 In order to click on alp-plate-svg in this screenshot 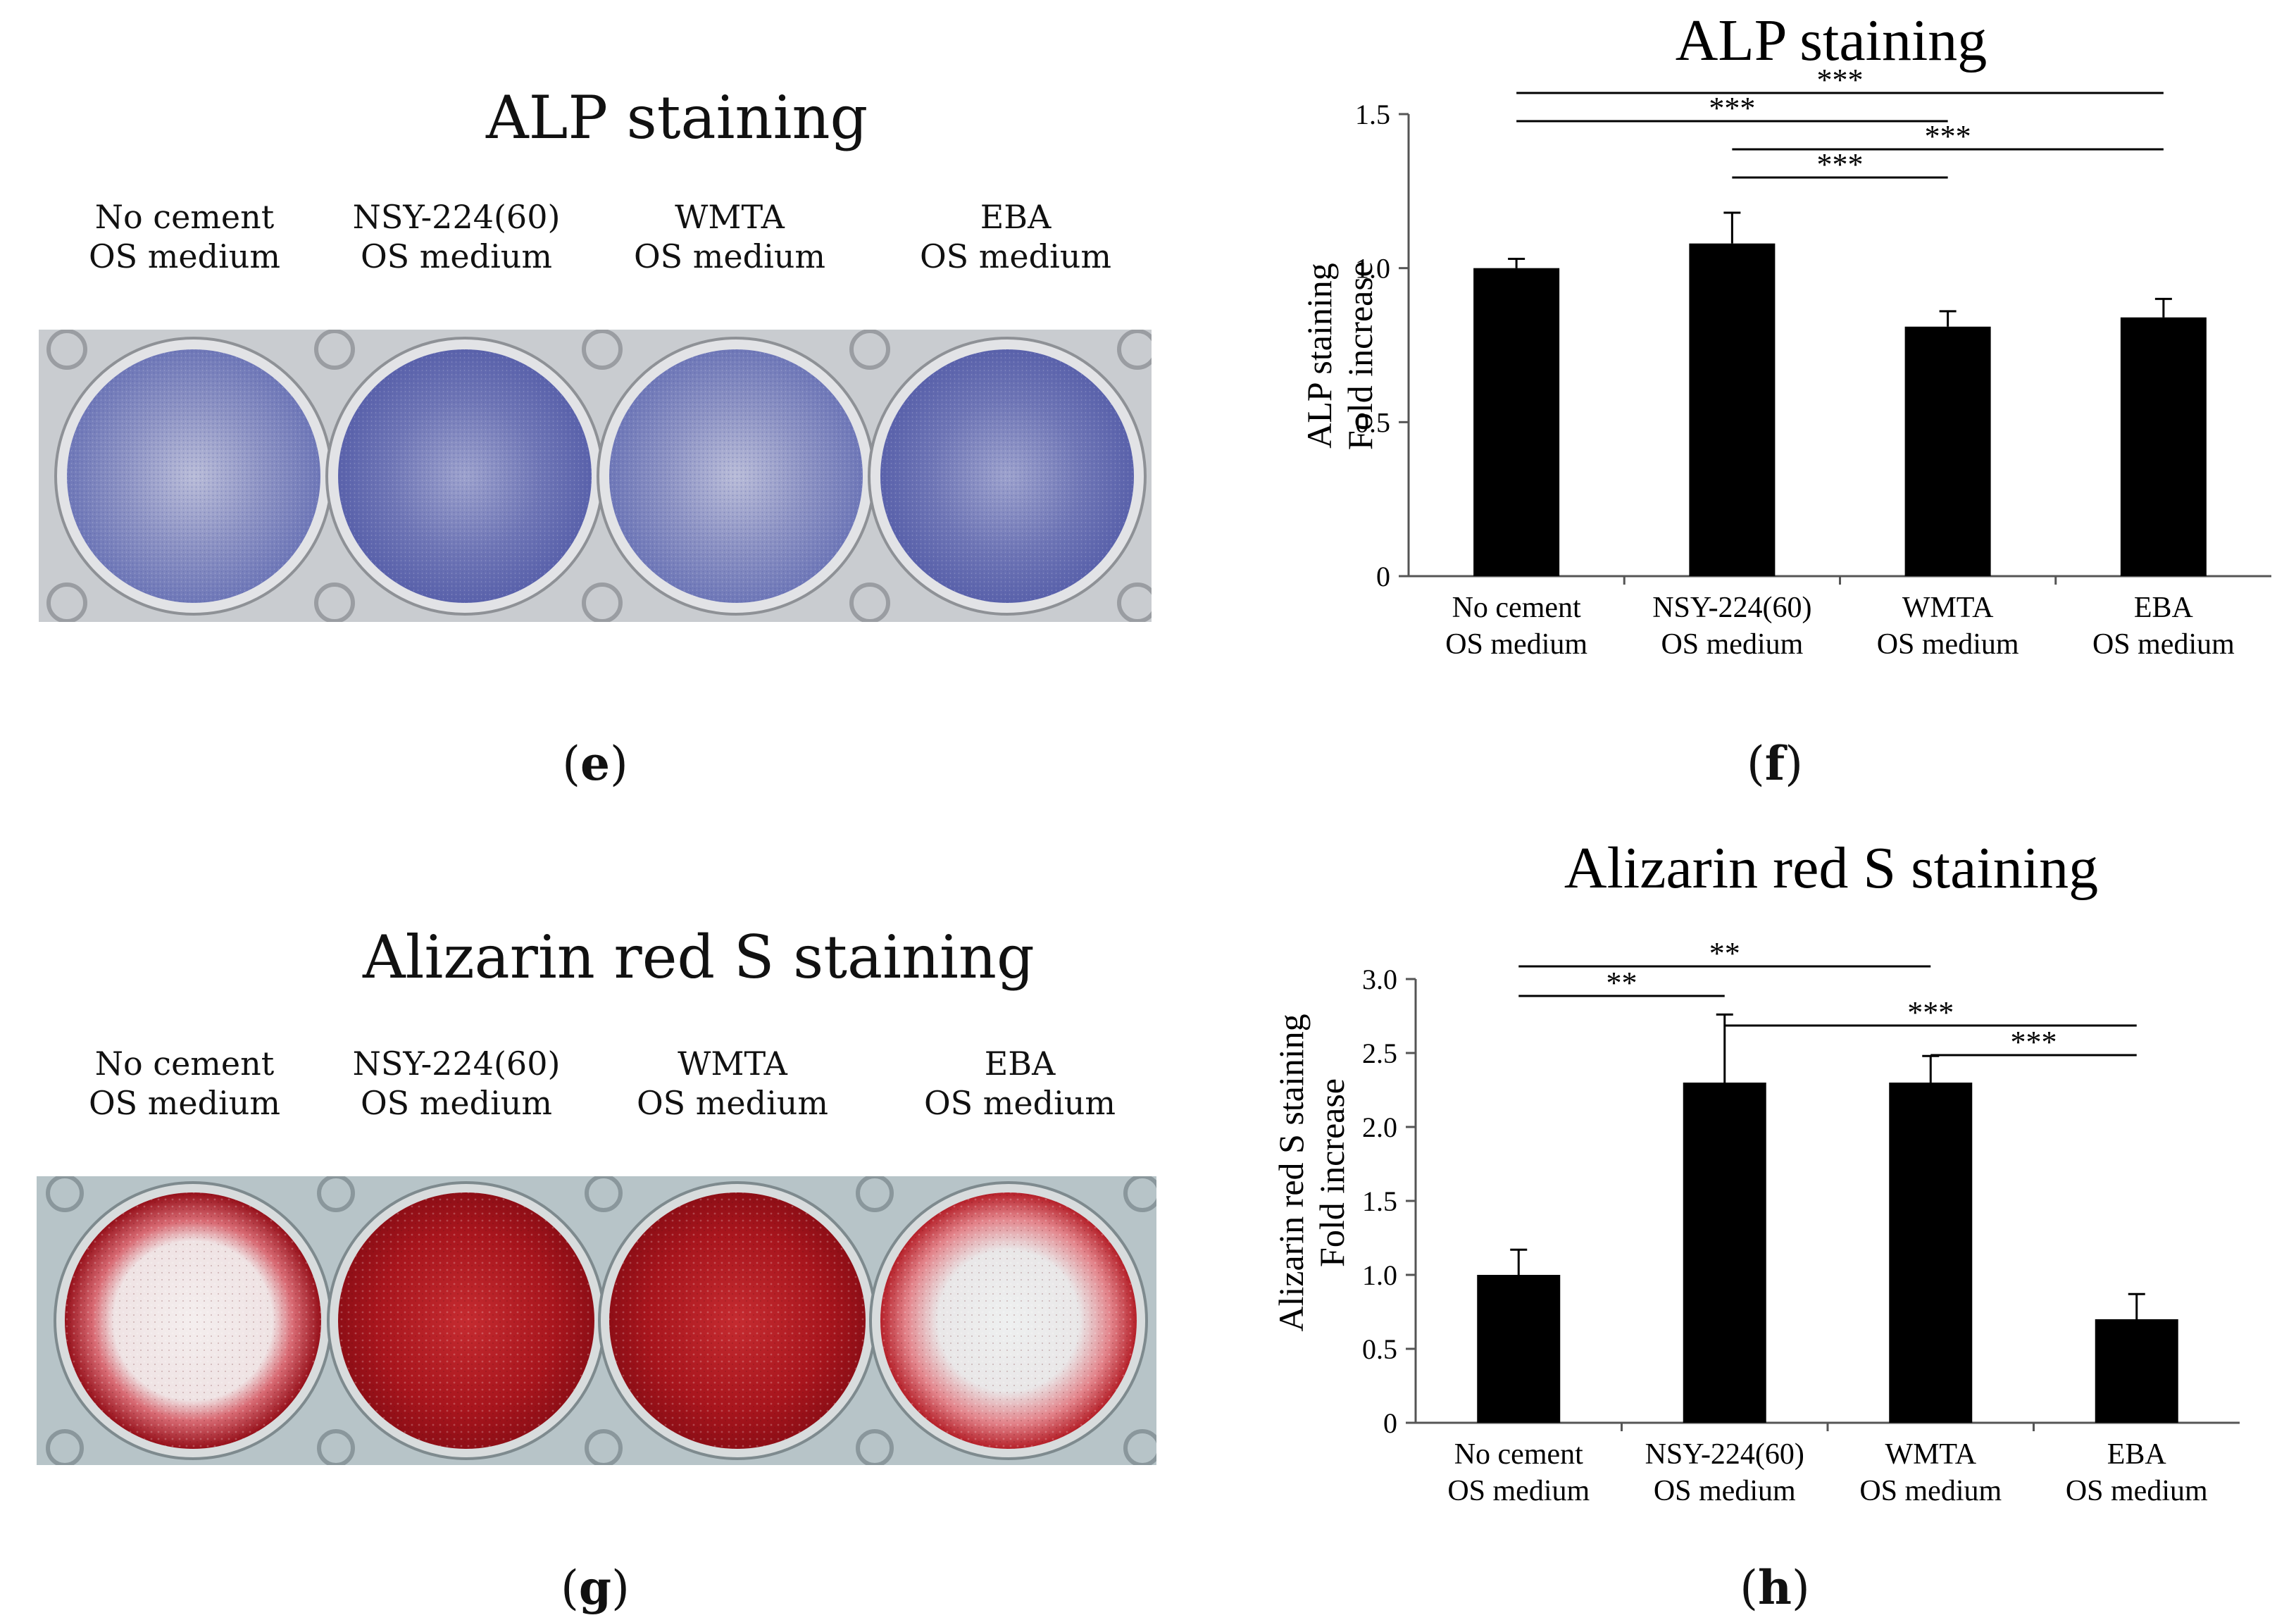, I will do `click(595, 476)`.